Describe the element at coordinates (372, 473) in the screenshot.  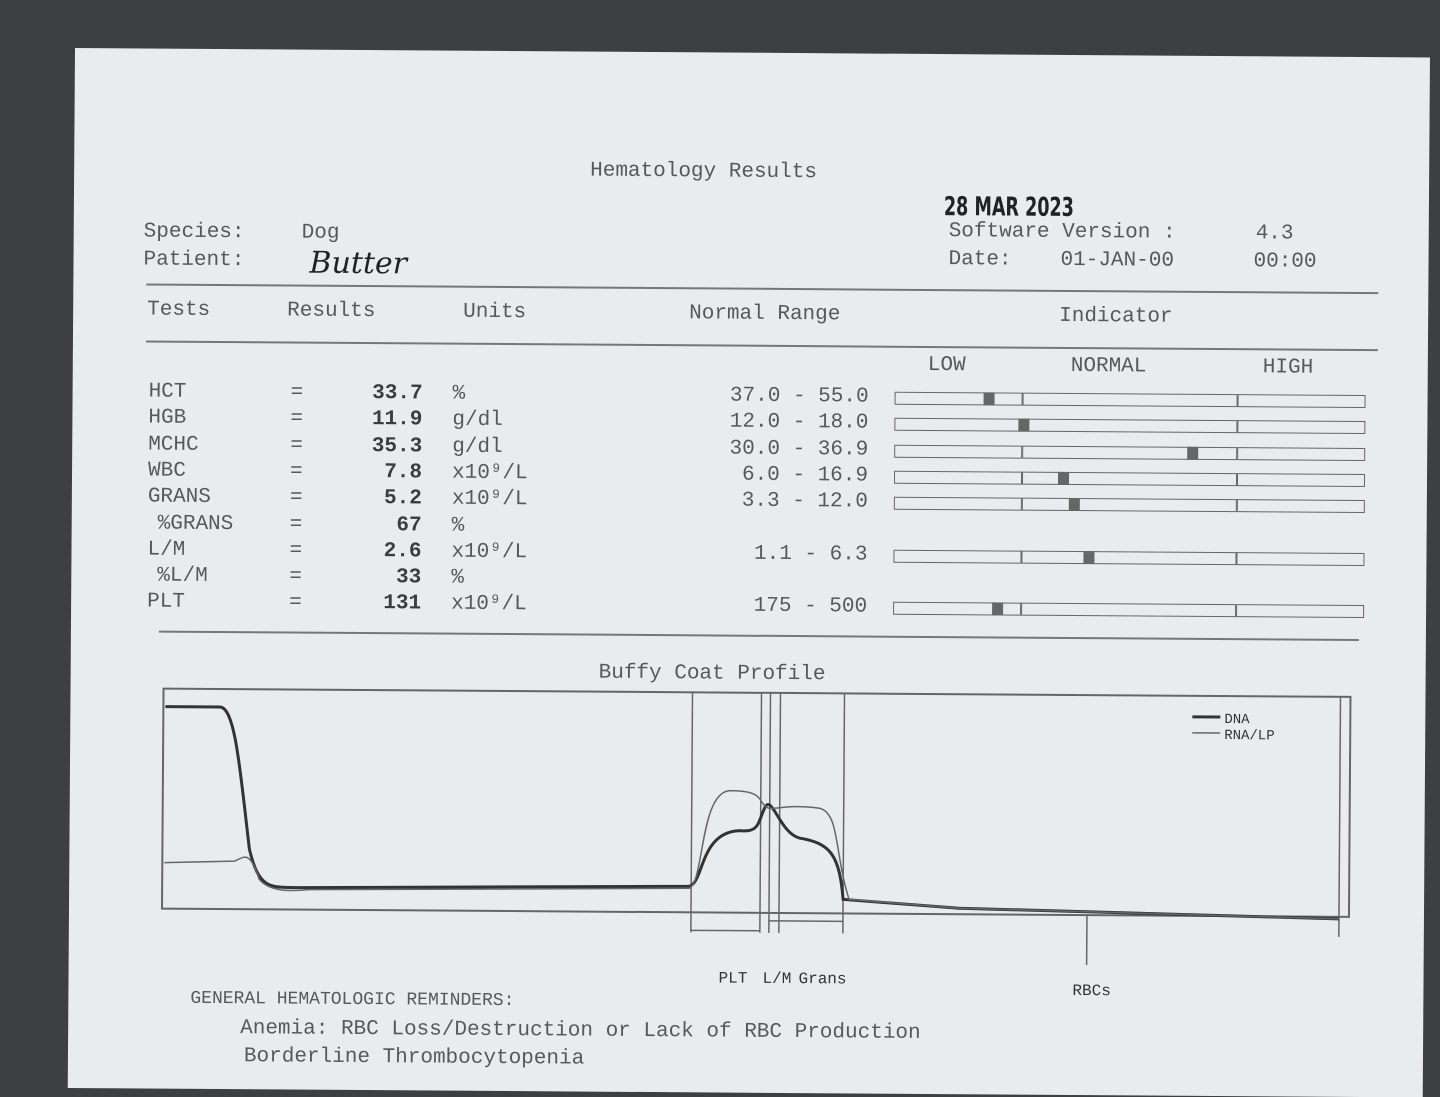
I see `result: 7.8` at that location.